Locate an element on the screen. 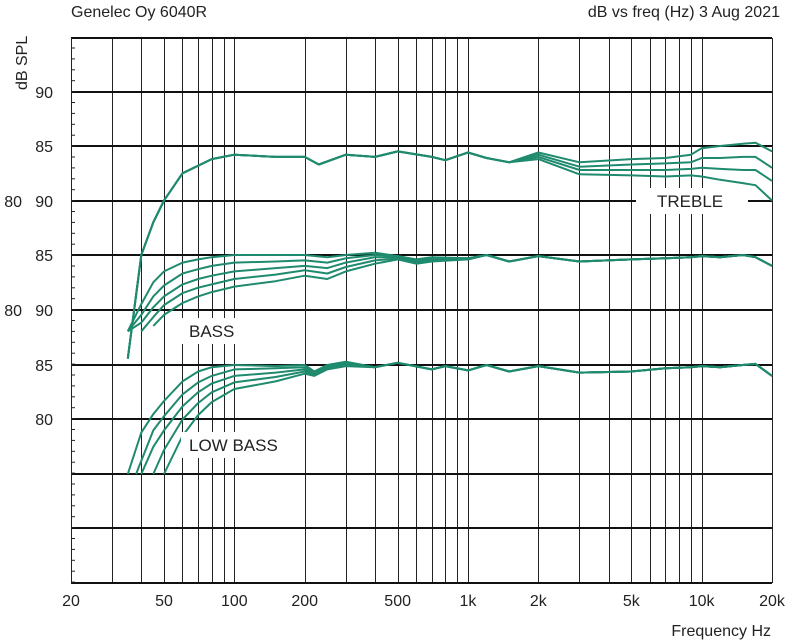 This screenshot has width=800, height=641. group-low-bass is located at coordinates (449, 417).